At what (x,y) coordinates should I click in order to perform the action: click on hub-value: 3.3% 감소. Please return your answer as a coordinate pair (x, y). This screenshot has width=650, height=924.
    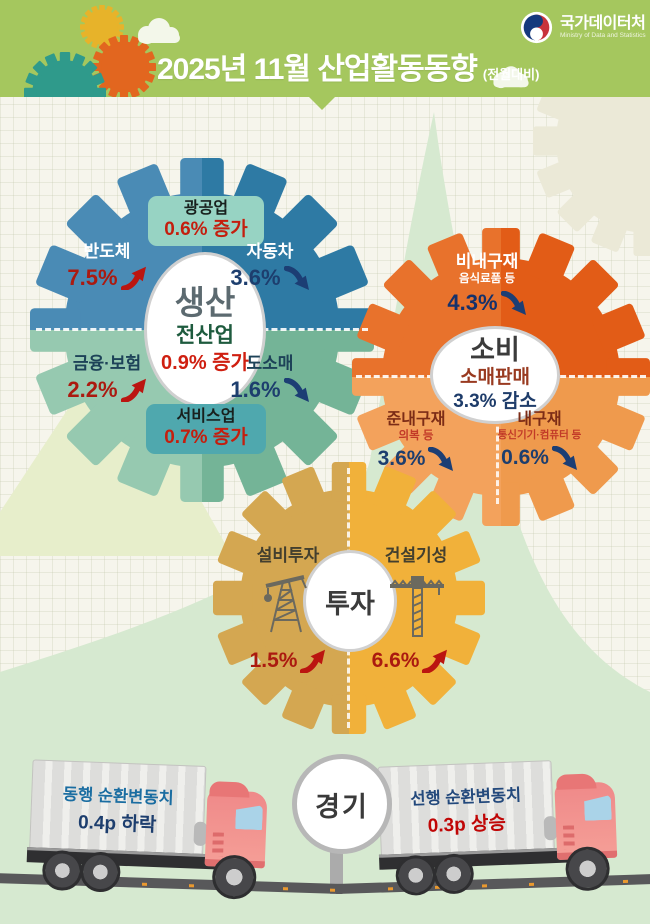
    Looking at the image, I should click on (495, 401).